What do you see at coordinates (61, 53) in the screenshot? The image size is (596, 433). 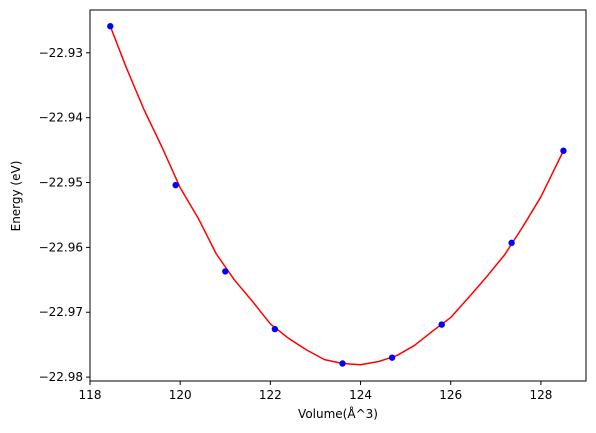 I see `y-tick-label: −22.93` at bounding box center [61, 53].